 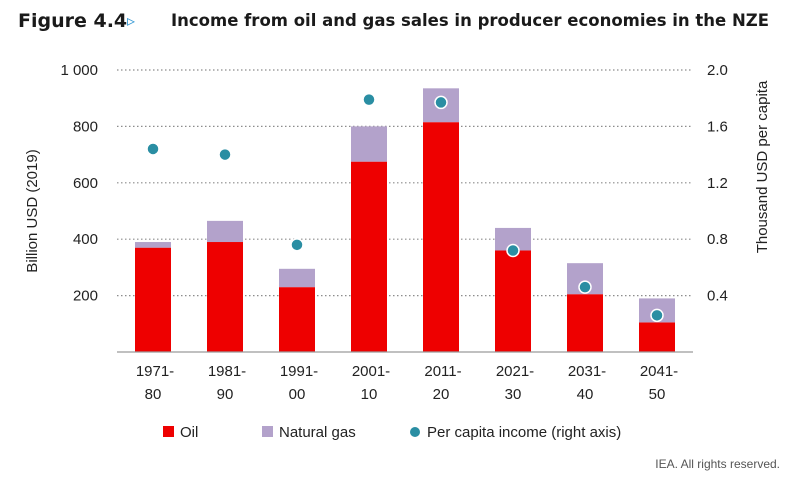 What do you see at coordinates (717, 70) in the screenshot?
I see `right-tick-label: 2.0` at bounding box center [717, 70].